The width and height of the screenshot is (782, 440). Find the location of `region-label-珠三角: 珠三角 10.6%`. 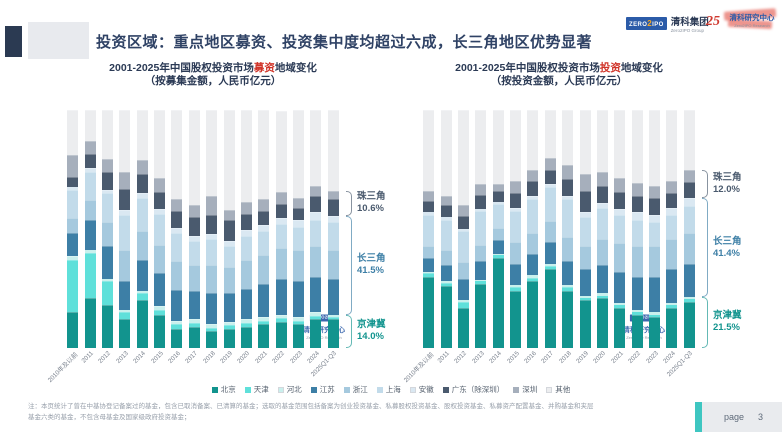

region-label-珠三角: 珠三角 10.6% is located at coordinates (371, 203).